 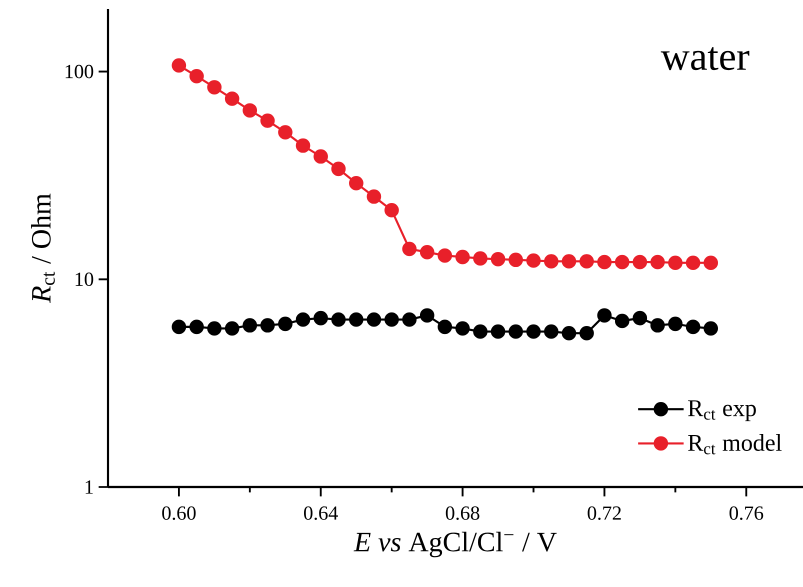 I want to click on annotation: water, so click(x=705, y=58).